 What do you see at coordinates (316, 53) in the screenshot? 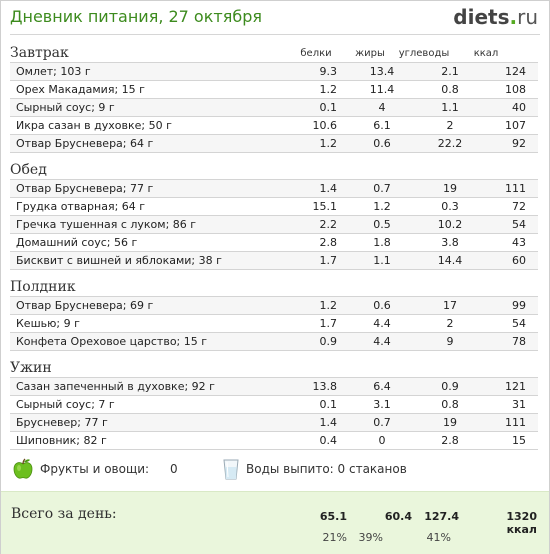
I see `column-header: белки` at bounding box center [316, 53].